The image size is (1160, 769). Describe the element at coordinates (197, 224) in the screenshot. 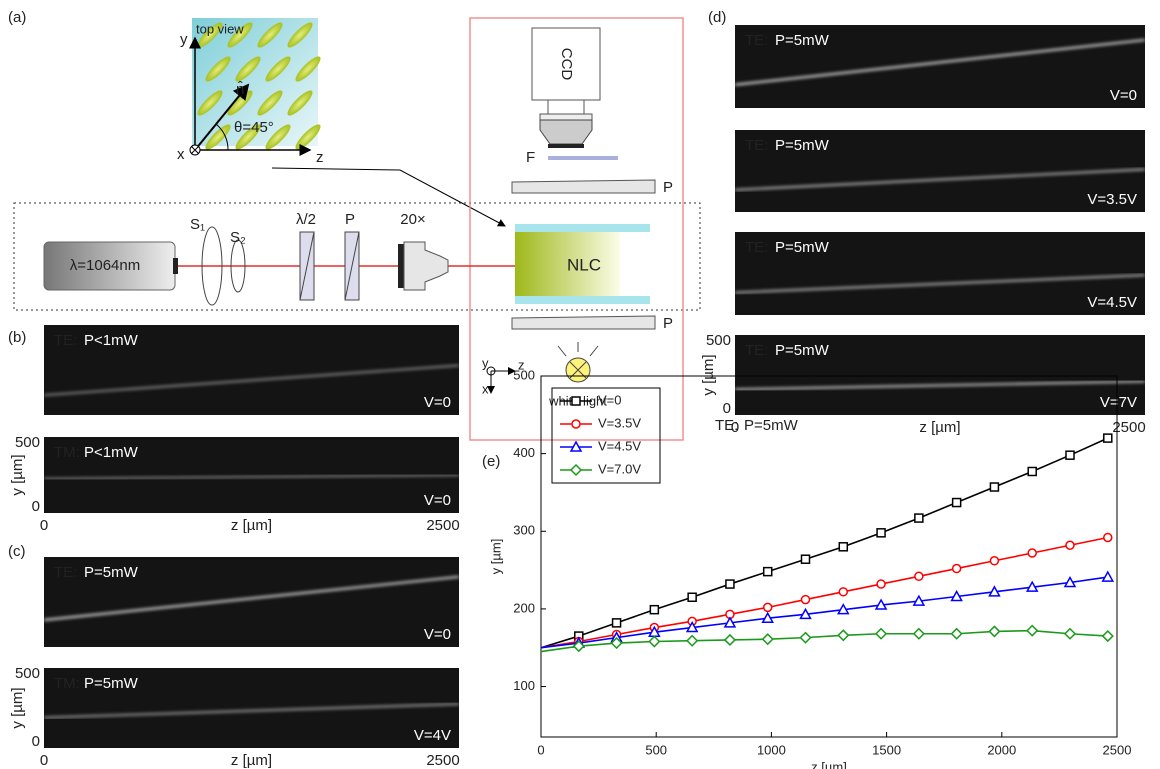

I see `lens-label: S₁` at that location.